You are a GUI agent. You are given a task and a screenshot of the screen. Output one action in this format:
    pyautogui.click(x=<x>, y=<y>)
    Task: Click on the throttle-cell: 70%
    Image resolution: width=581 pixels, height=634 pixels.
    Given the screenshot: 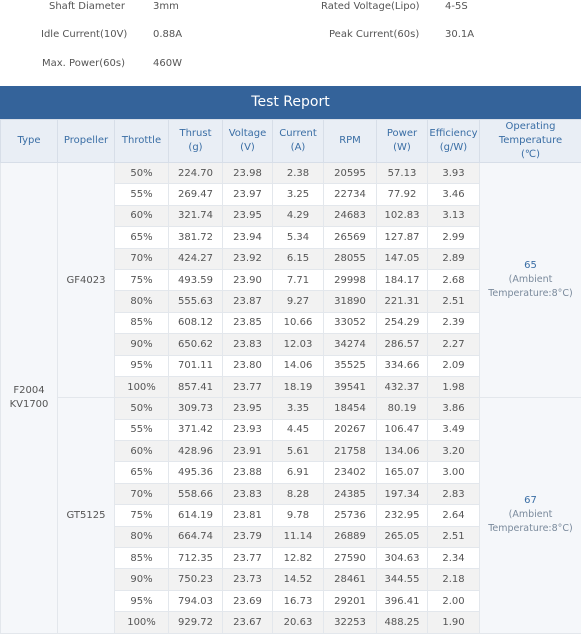 What is the action you would take?
    pyautogui.click(x=142, y=493)
    